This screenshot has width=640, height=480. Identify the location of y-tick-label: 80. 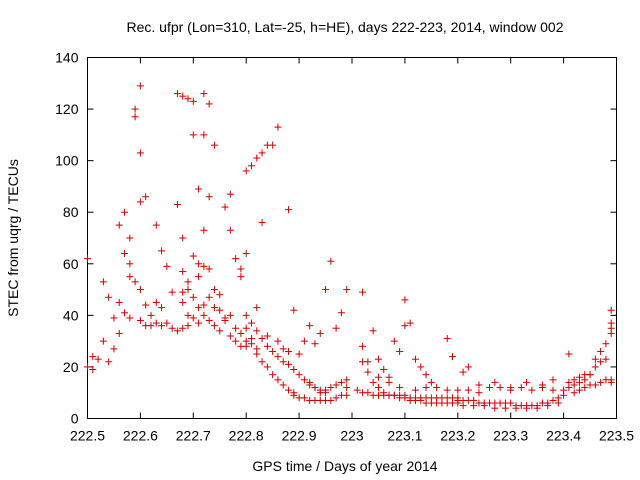
(71, 212).